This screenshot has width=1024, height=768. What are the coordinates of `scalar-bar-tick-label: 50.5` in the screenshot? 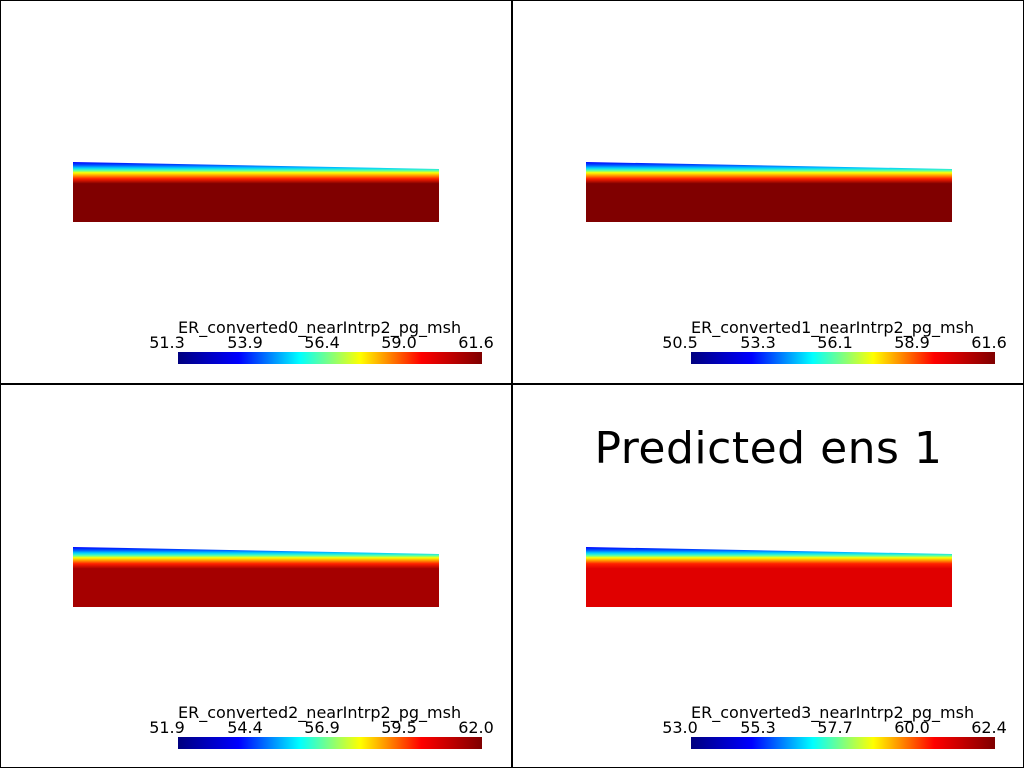 It's located at (680, 342).